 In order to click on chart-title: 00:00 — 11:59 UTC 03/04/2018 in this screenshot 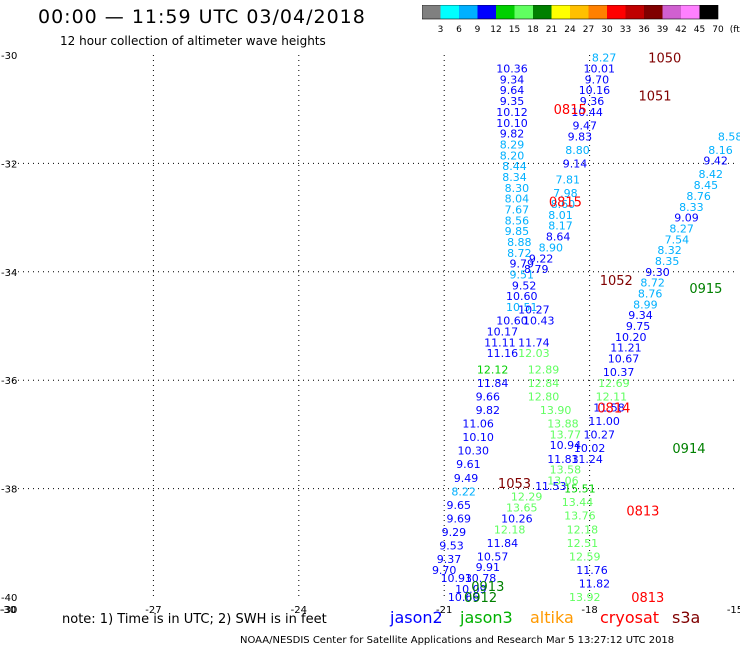, I will do `click(202, 17)`.